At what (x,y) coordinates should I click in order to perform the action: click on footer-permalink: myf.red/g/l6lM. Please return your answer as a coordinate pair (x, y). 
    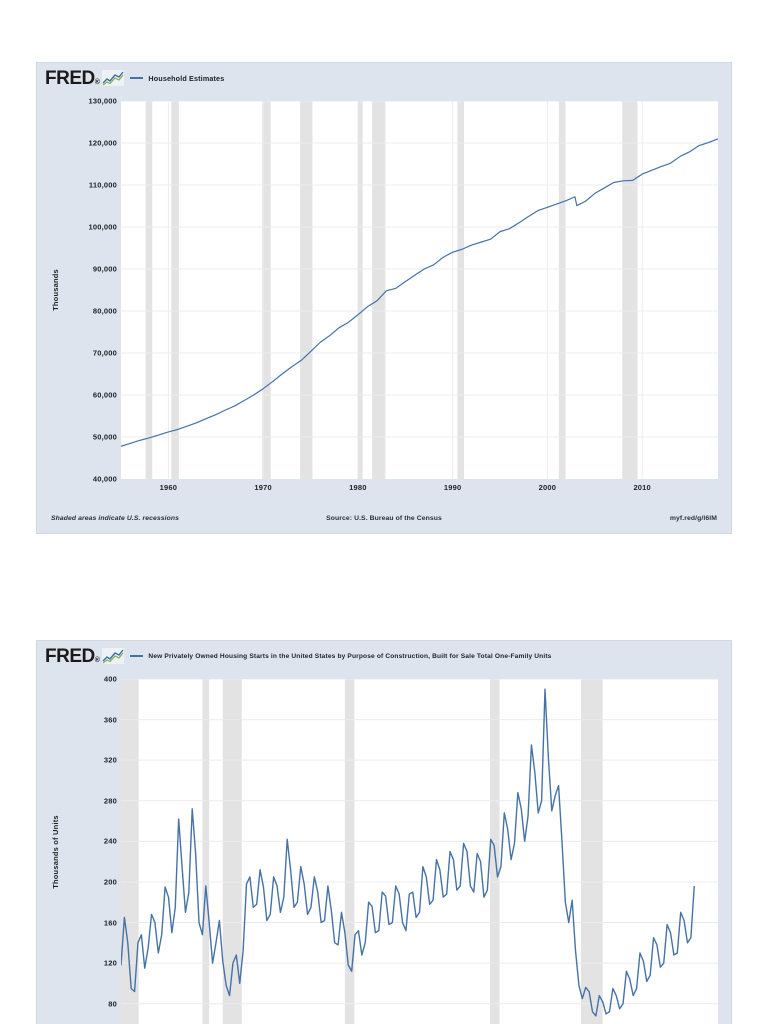
    Looking at the image, I should click on (693, 518).